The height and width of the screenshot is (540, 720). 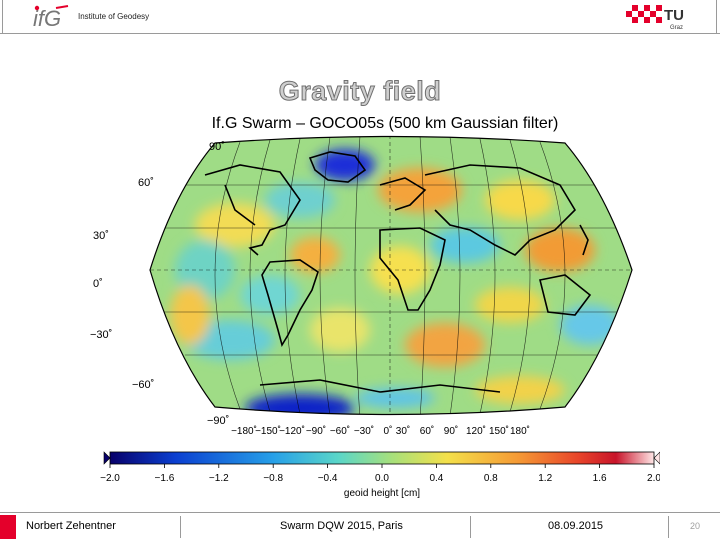 I want to click on footer-date: 08.09.2015, so click(x=576, y=526).